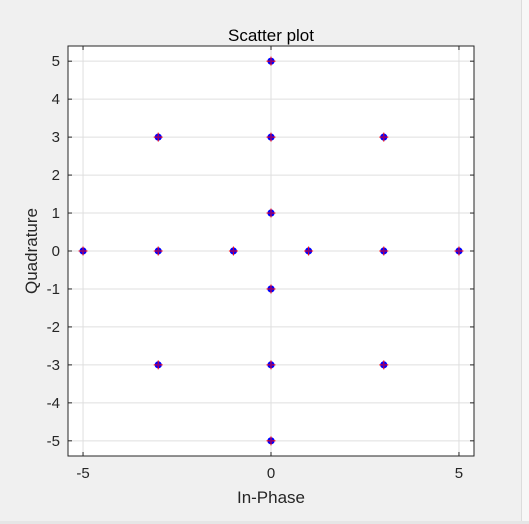 The height and width of the screenshot is (524, 529). I want to click on y-tick-label: -3, so click(53, 365).